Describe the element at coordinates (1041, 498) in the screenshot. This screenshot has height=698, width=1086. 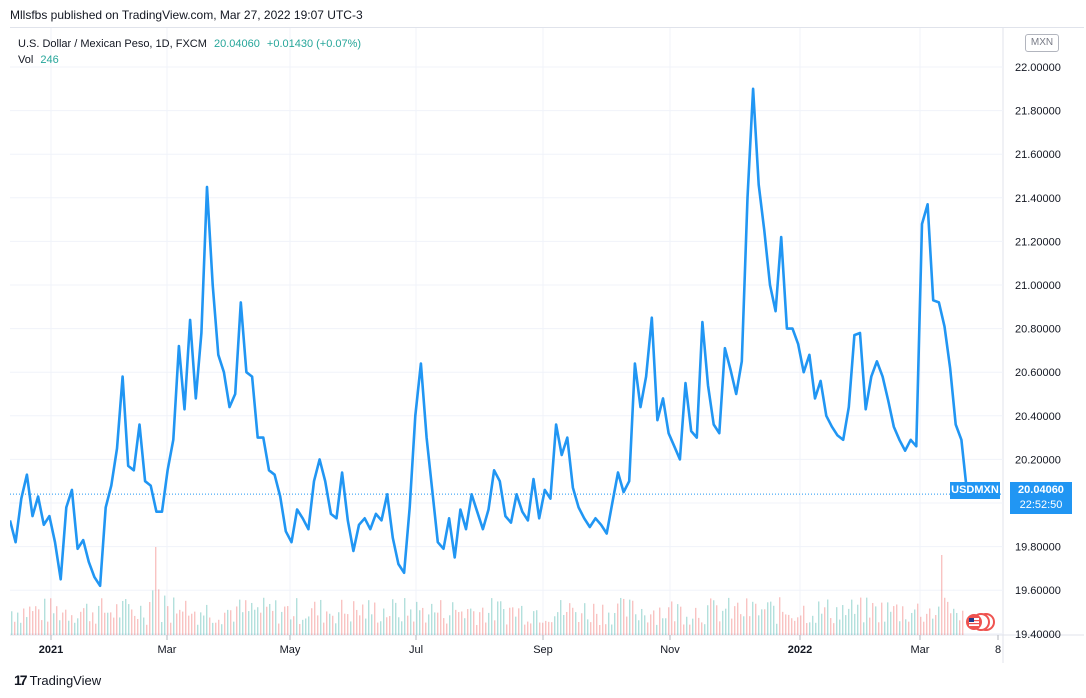
I see `last-price-tag: 20.04060 22:52:50` at that location.